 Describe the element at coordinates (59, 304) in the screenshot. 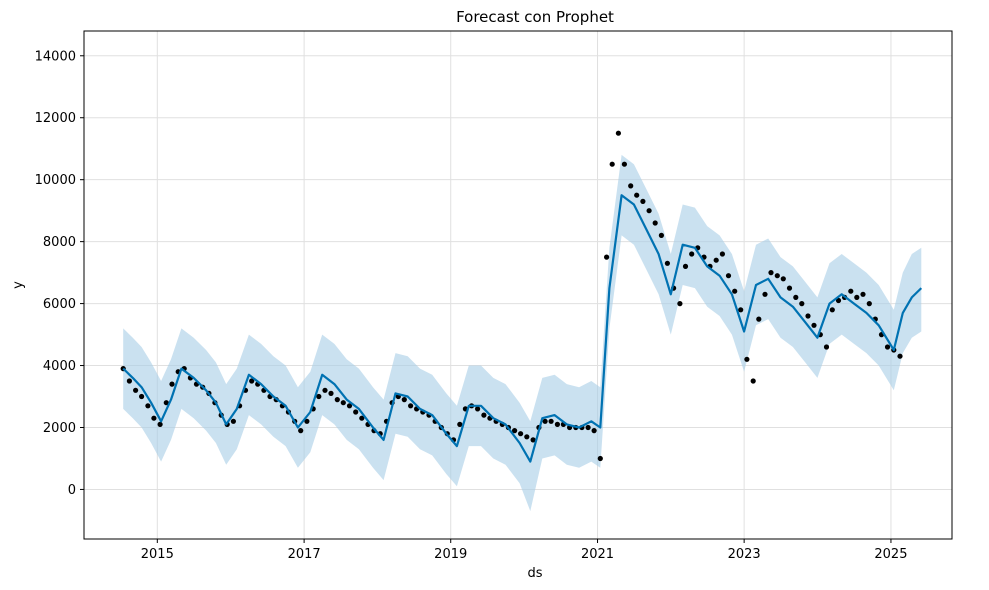

I see `y-tick-label: 6000` at that location.